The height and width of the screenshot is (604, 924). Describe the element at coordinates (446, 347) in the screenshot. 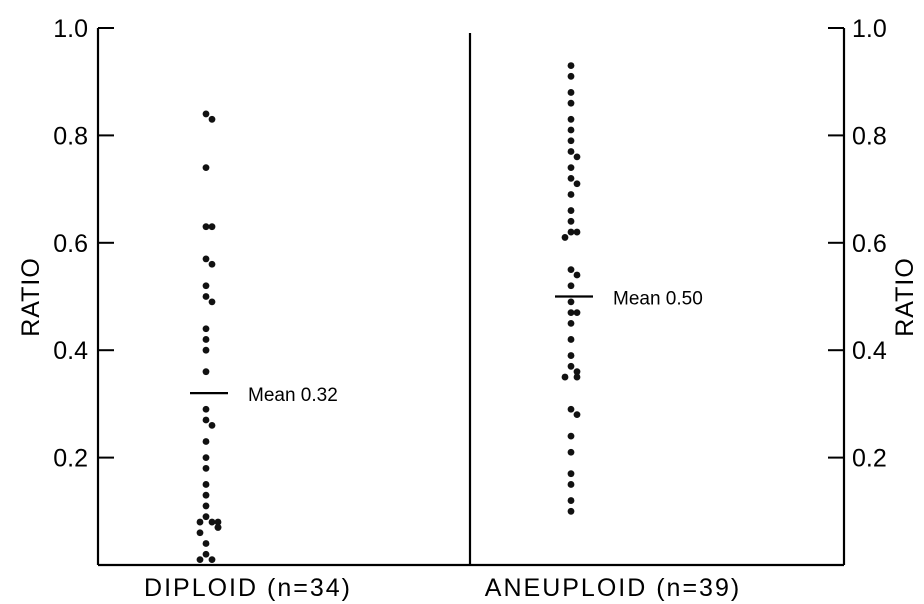

I see `mean-markers: Mean 0.32 Mean 0.50` at that location.